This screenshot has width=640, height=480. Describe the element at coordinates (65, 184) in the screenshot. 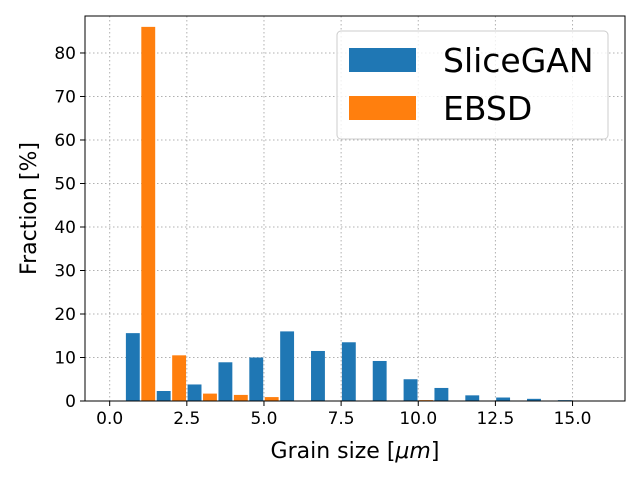

I see `y-tick-label: 50` at that location.